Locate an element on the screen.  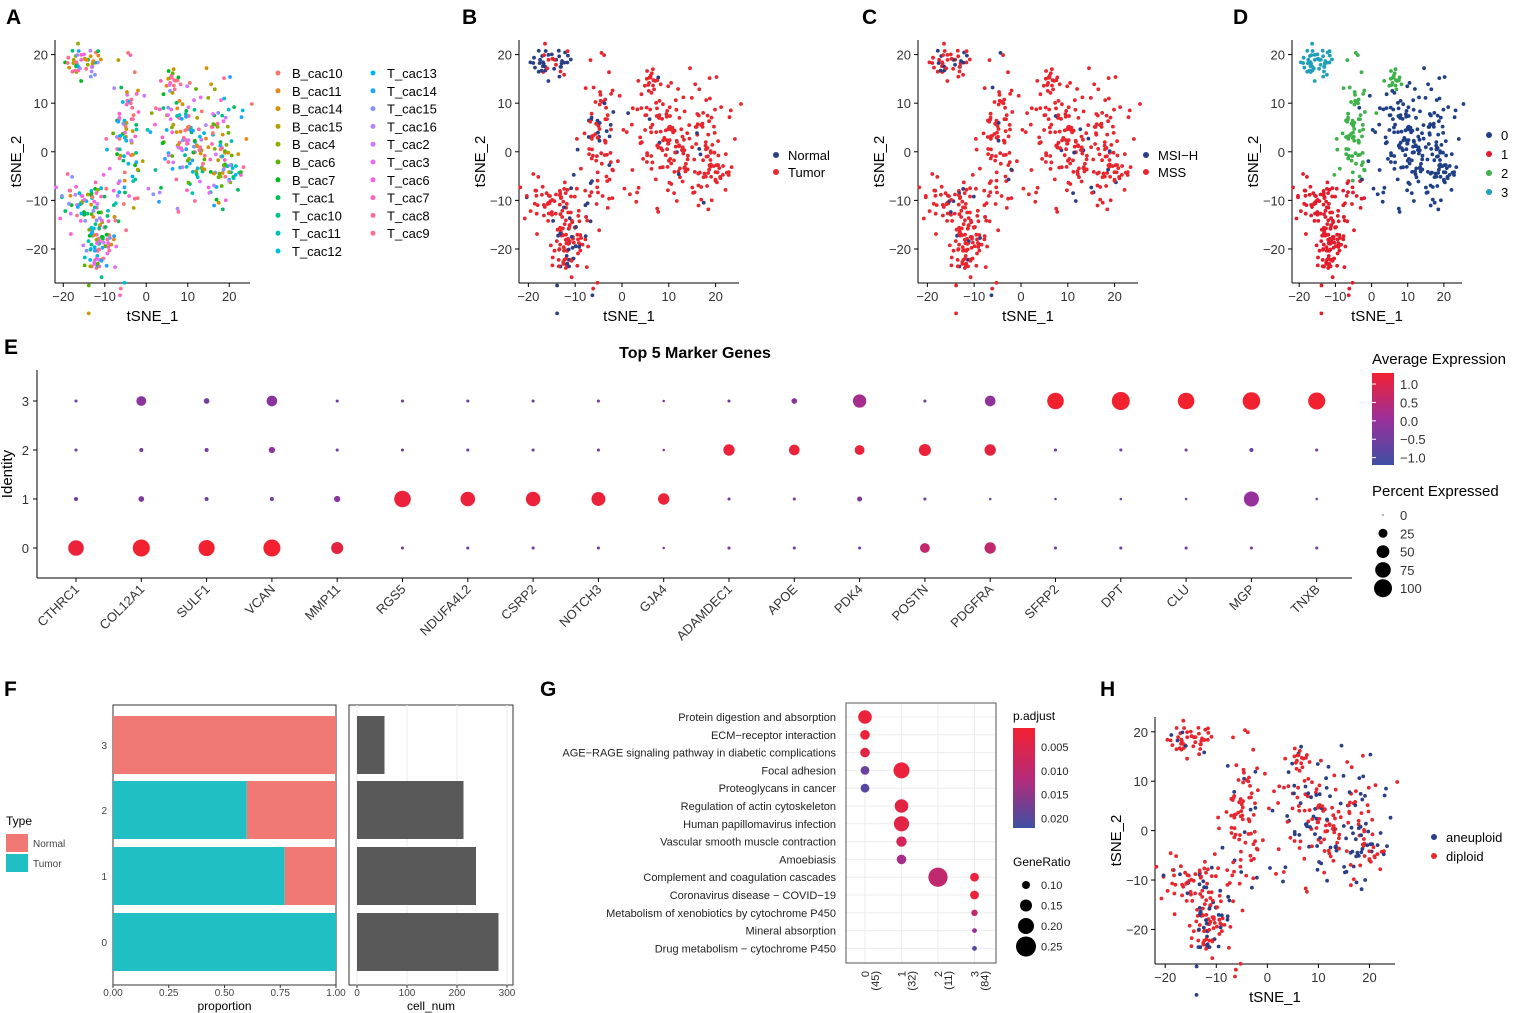
x-axis-title: cell_num is located at coordinates (431, 1006).